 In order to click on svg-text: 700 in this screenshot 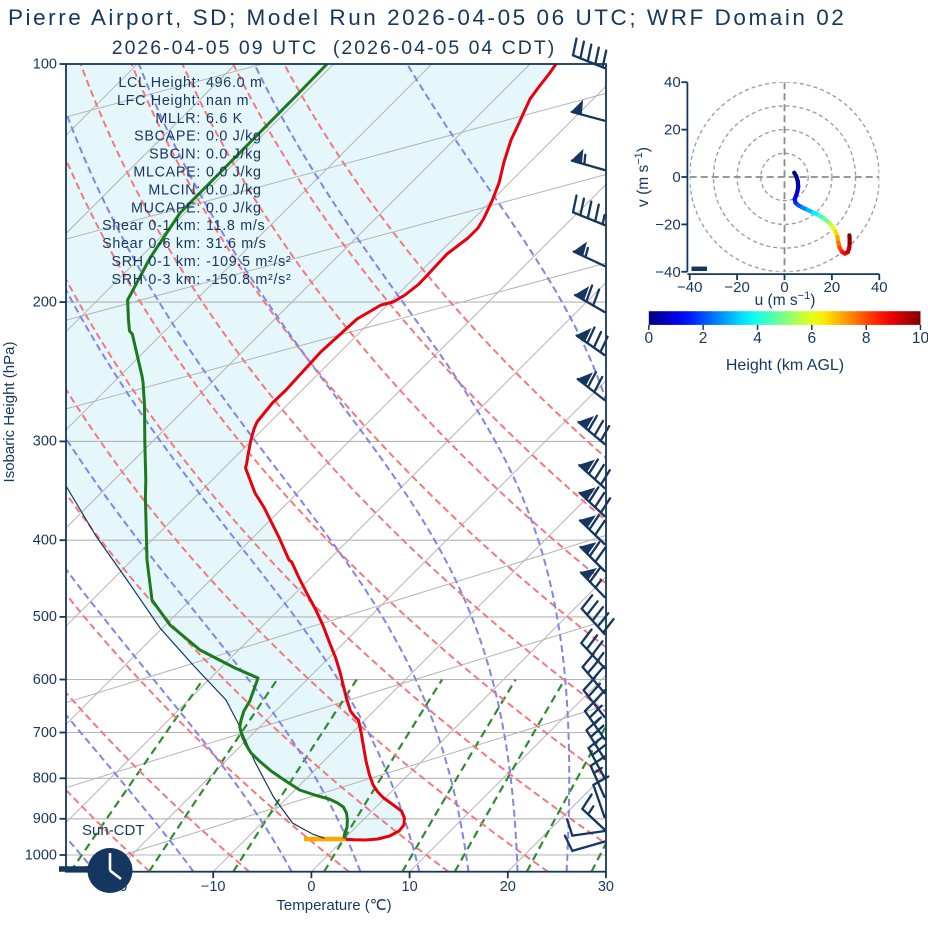, I will do `click(45, 733)`.